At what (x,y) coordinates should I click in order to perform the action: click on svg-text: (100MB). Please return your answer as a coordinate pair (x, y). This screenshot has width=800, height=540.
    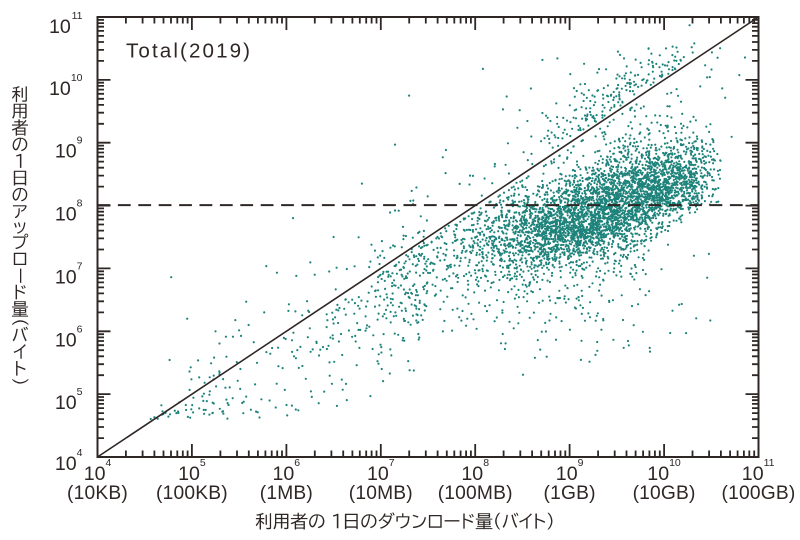
    Looking at the image, I should click on (475, 493).